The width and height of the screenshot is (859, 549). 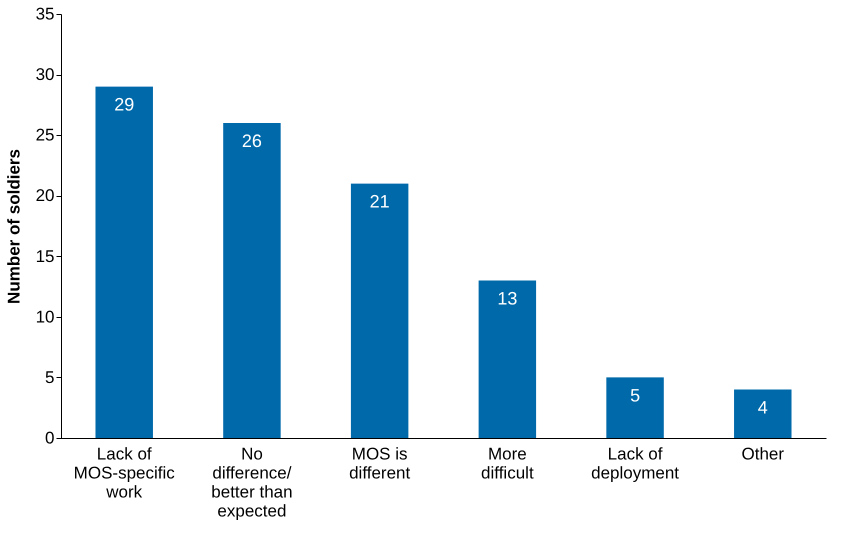 I want to click on data-label: 4, so click(x=763, y=408).